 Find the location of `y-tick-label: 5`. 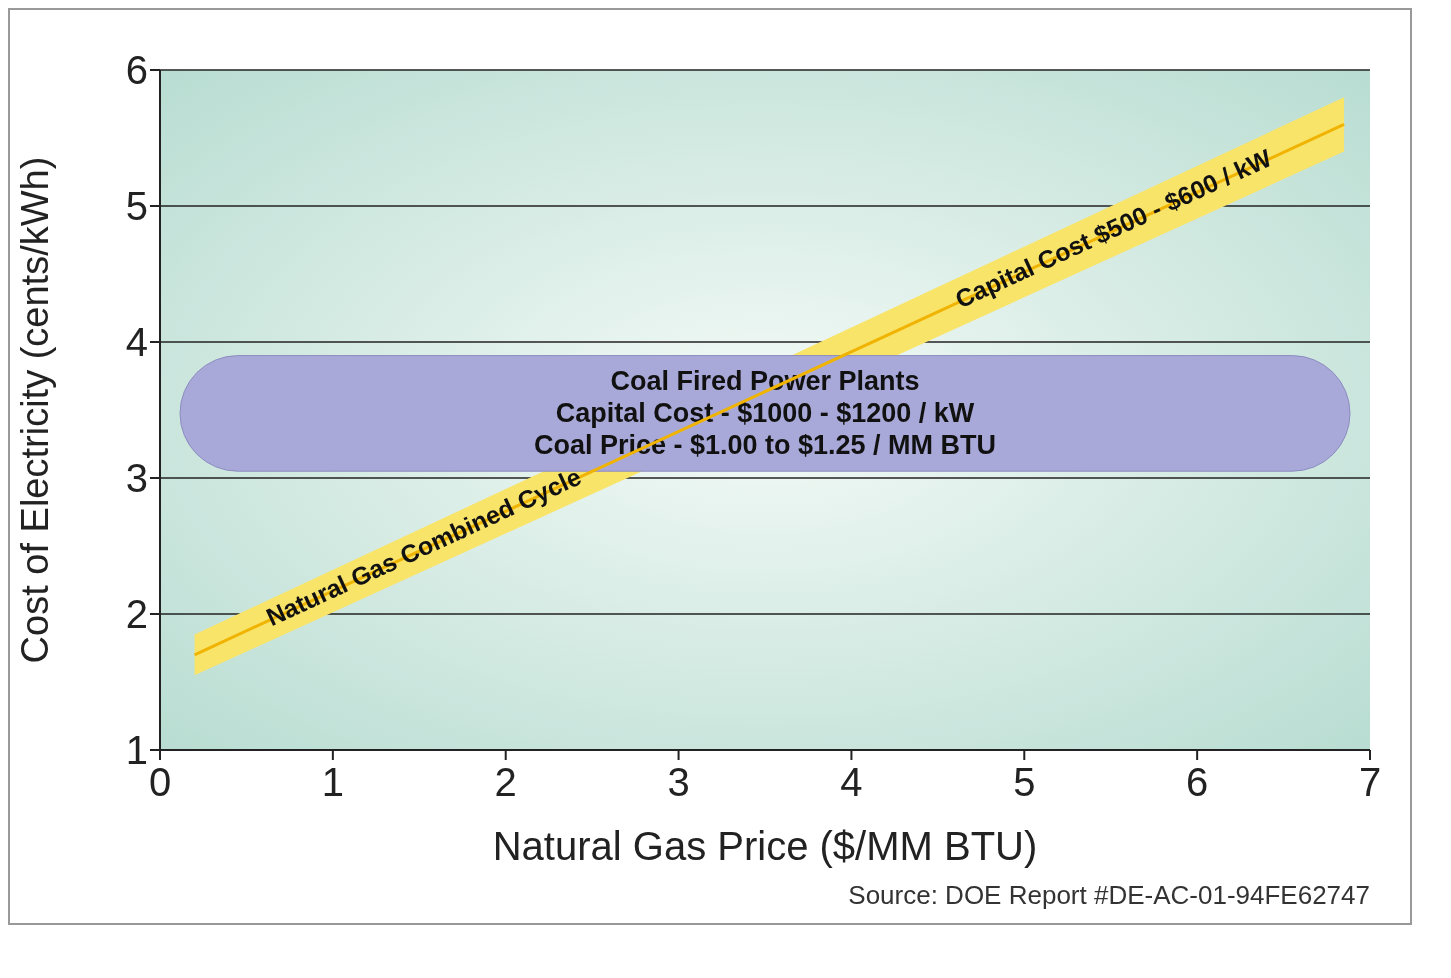

y-tick-label: 5 is located at coordinates (136, 206).